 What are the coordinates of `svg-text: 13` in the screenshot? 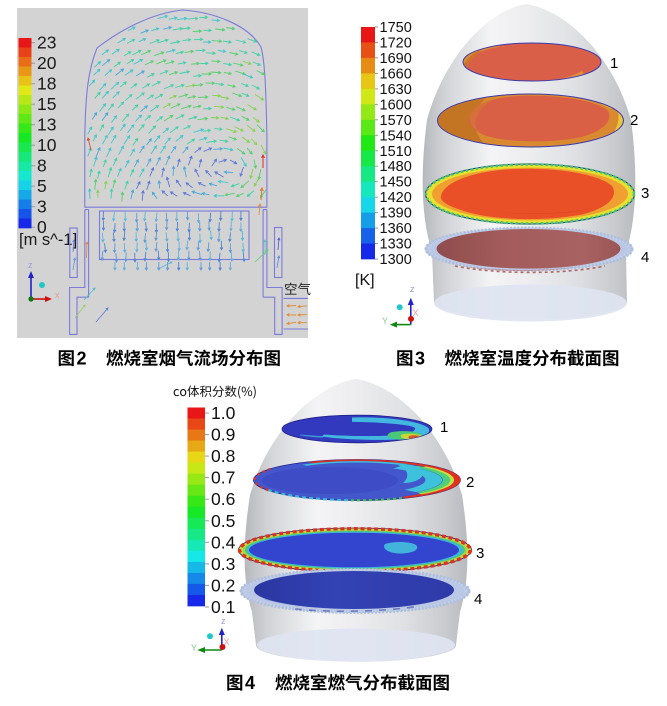 It's located at (46, 125).